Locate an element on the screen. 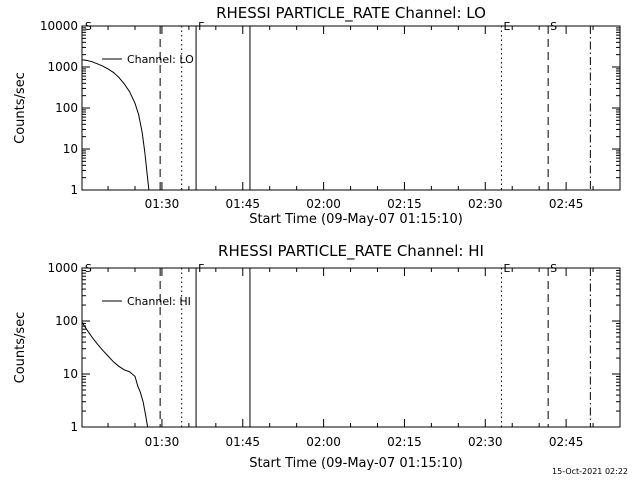 The image size is (640, 480). y-tick-label: 10000 is located at coordinates (59, 26).